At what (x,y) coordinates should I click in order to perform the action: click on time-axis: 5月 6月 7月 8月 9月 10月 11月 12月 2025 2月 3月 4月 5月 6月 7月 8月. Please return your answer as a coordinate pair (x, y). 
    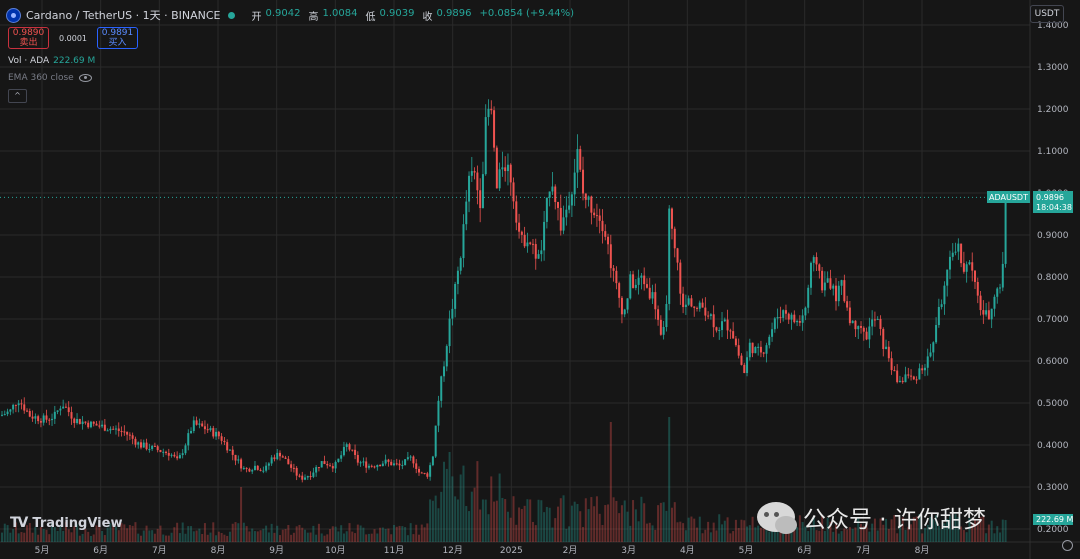
    Looking at the image, I should click on (482, 550).